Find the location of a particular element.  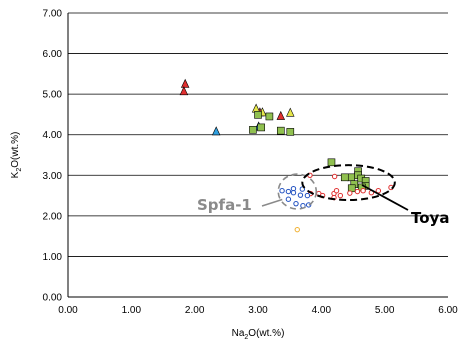

x-axis-label-base: Na is located at coordinates (238, 333).